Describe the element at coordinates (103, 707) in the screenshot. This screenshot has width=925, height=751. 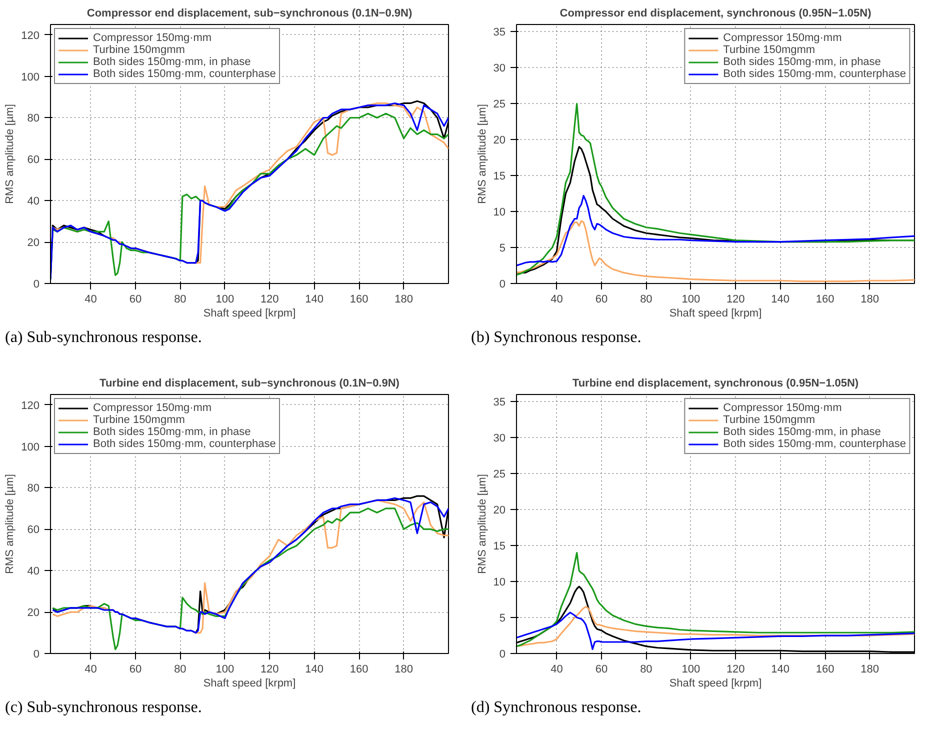
I see `text: (c) Sub-synchronous response.` at that location.